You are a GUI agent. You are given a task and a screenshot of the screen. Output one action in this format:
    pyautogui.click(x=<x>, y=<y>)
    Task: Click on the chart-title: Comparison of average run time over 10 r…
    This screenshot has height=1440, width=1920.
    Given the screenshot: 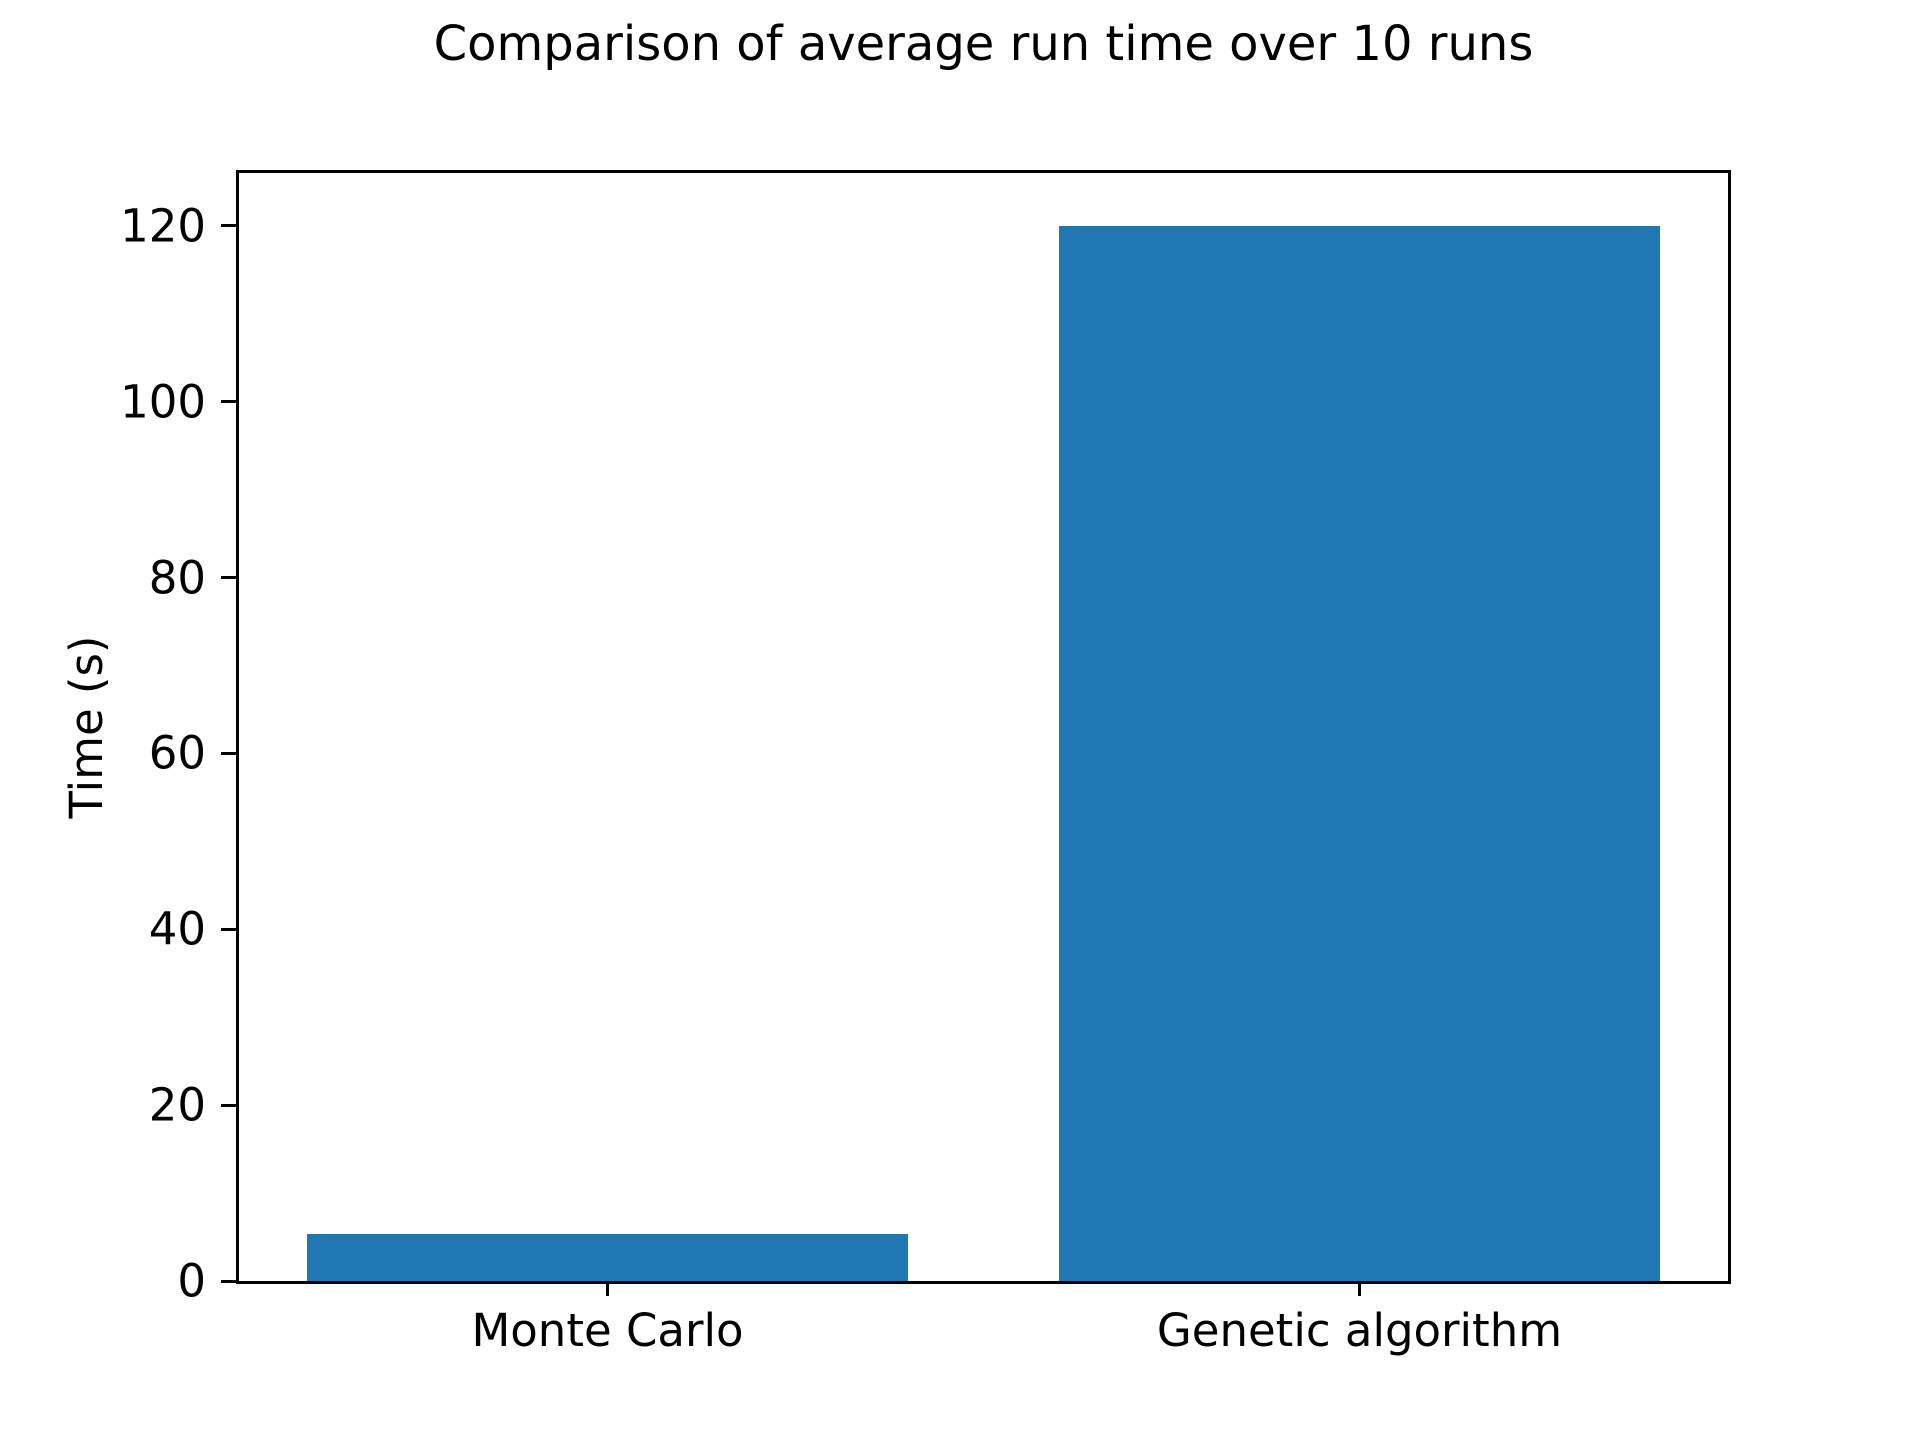 What is the action you would take?
    pyautogui.click(x=983, y=44)
    